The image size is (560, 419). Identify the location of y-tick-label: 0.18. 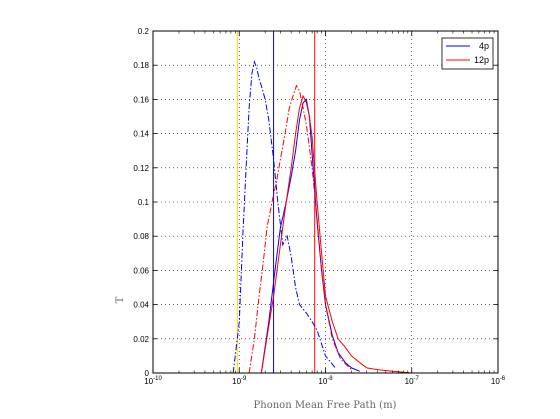
(141, 65).